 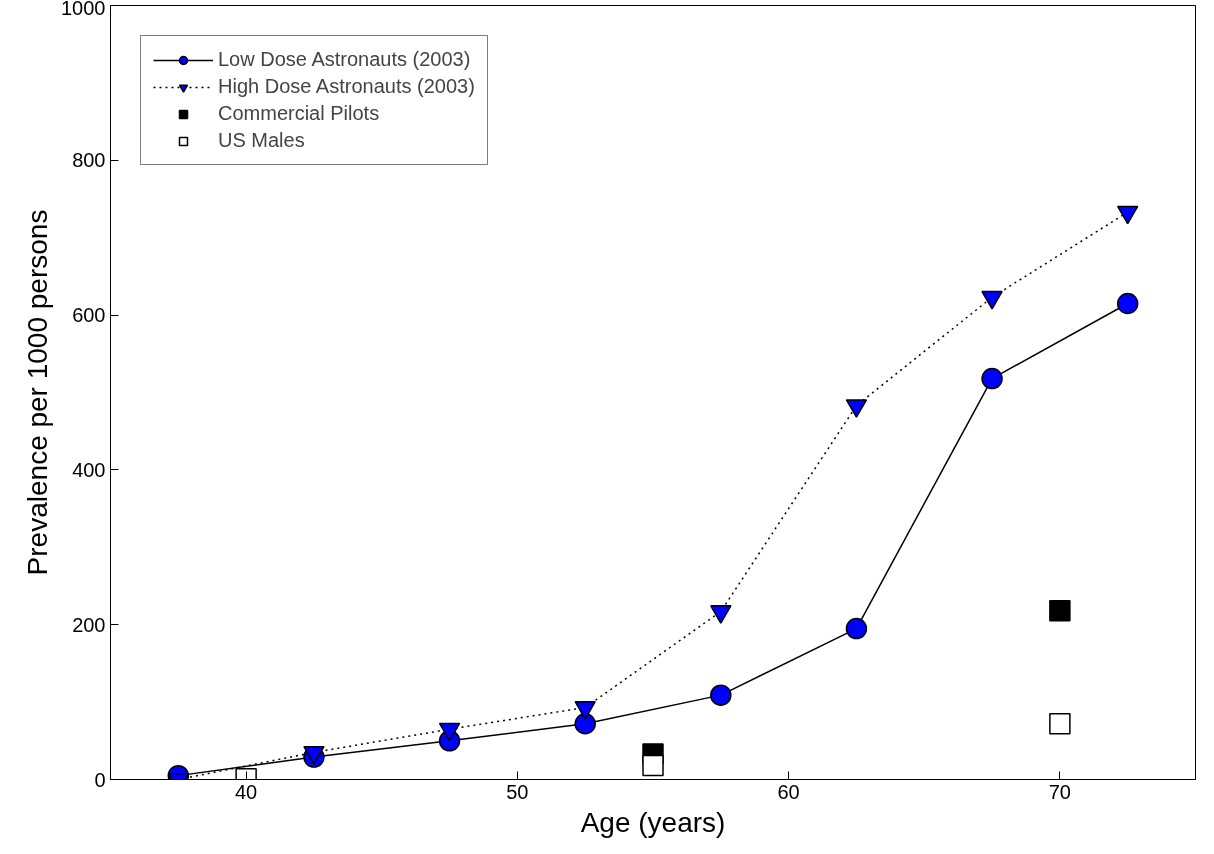 What do you see at coordinates (788, 791) in the screenshot?
I see `x-tick-label: 60` at bounding box center [788, 791].